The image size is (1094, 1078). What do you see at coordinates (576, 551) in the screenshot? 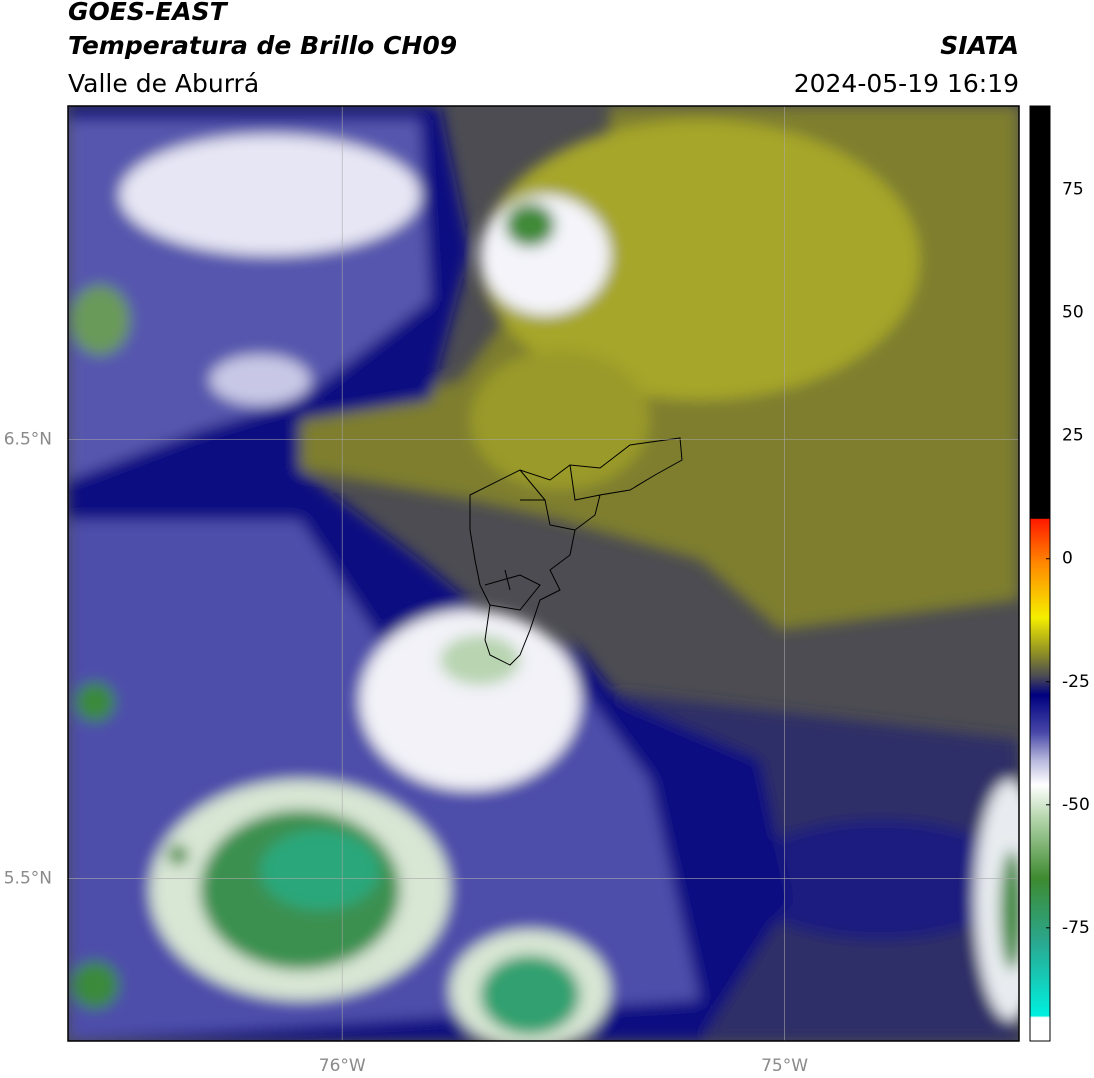
I see `municipal-boundaries` at bounding box center [576, 551].